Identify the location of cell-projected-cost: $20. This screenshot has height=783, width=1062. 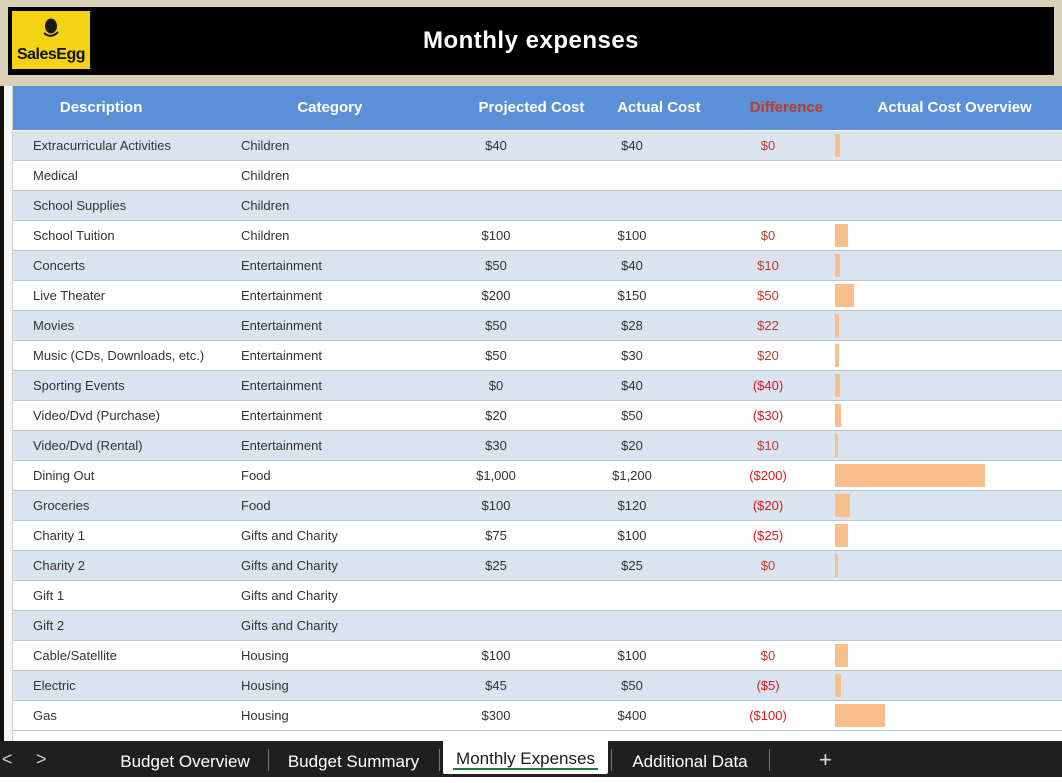
(496, 415).